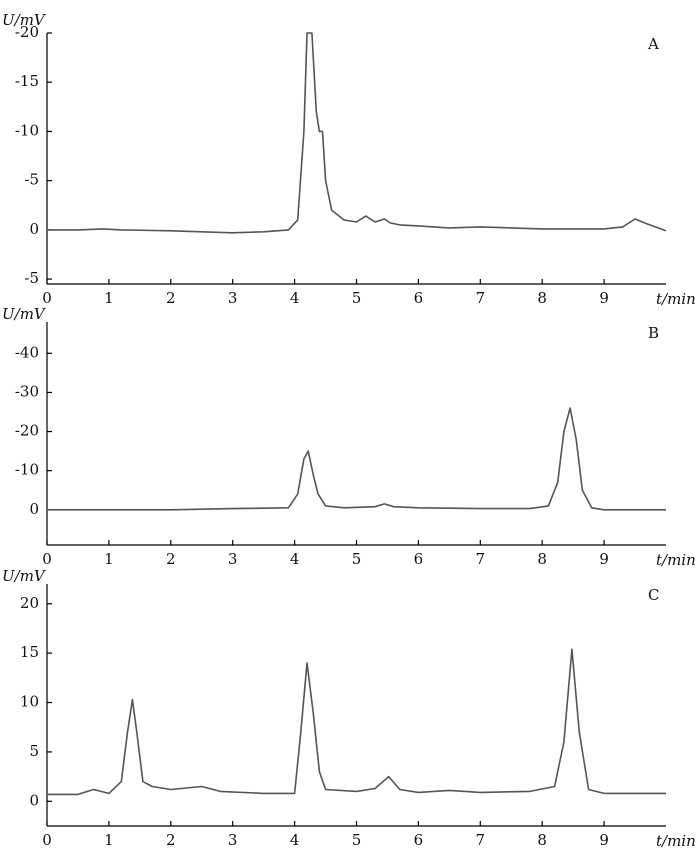 The image size is (700, 856). I want to click on y-tick-label: -30, so click(27, 391).